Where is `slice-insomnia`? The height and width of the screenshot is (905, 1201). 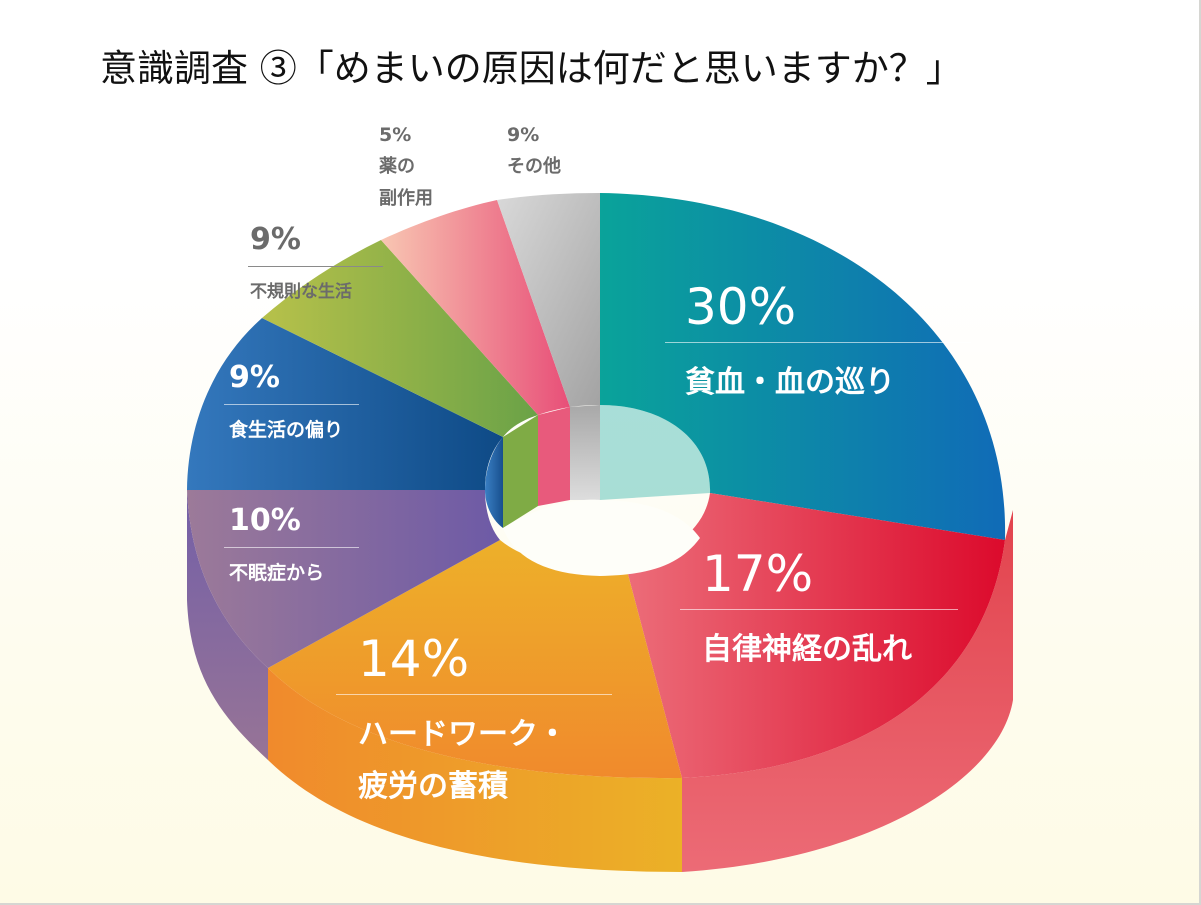 slice-insomnia is located at coordinates (343, 579).